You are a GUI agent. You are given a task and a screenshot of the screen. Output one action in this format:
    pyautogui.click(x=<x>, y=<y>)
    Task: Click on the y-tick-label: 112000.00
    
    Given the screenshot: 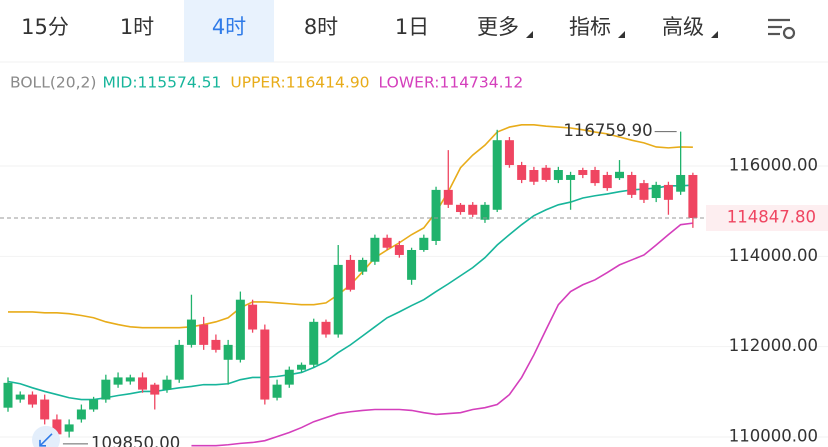 What is the action you would take?
    pyautogui.click(x=773, y=345)
    